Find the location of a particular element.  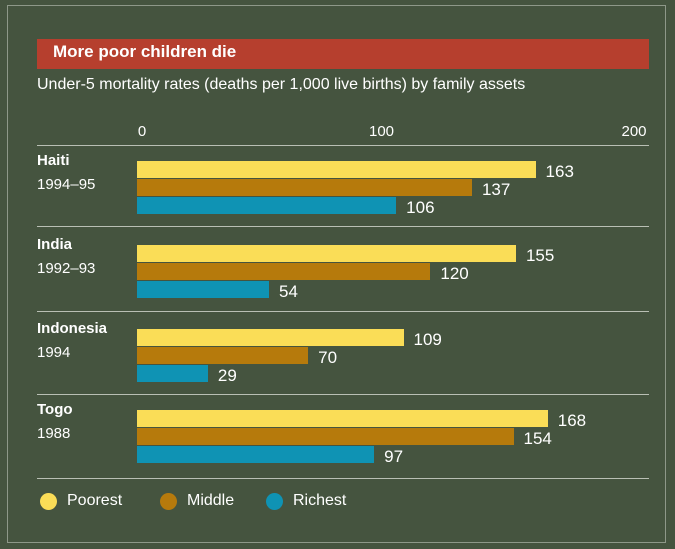

data-label: 54 is located at coordinates (288, 291).